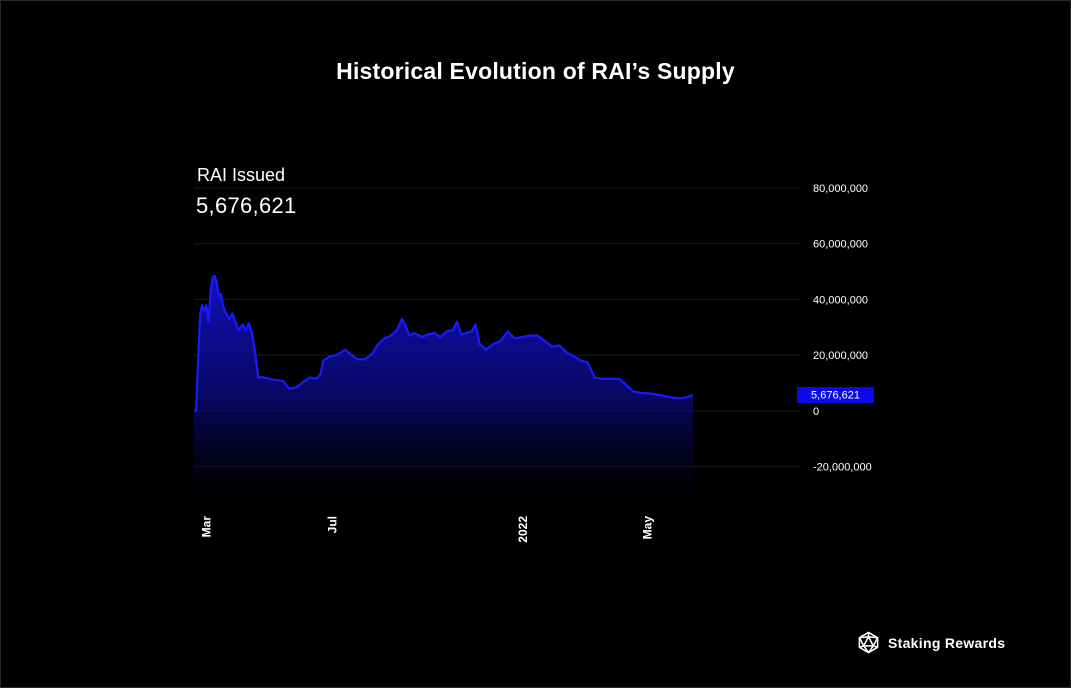 The height and width of the screenshot is (688, 1071). Describe the element at coordinates (246, 205) in the screenshot. I see `metric-value: 5,676,621` at that location.